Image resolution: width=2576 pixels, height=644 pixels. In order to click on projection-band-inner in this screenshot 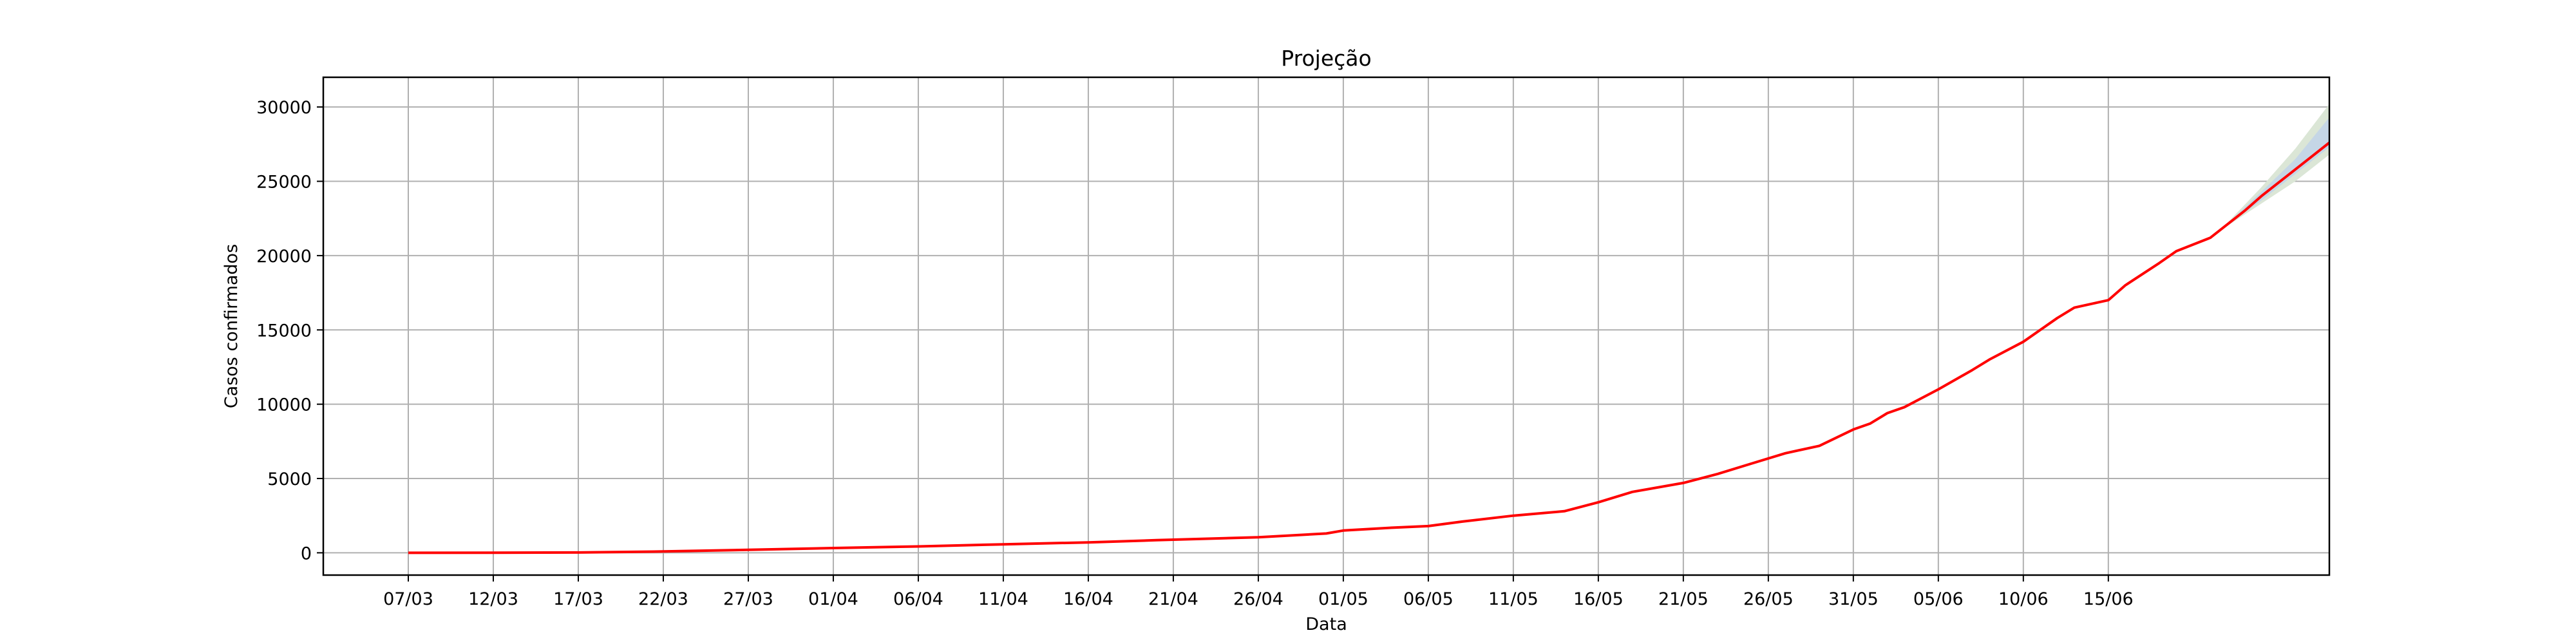, I will do `click(2278, 171)`.